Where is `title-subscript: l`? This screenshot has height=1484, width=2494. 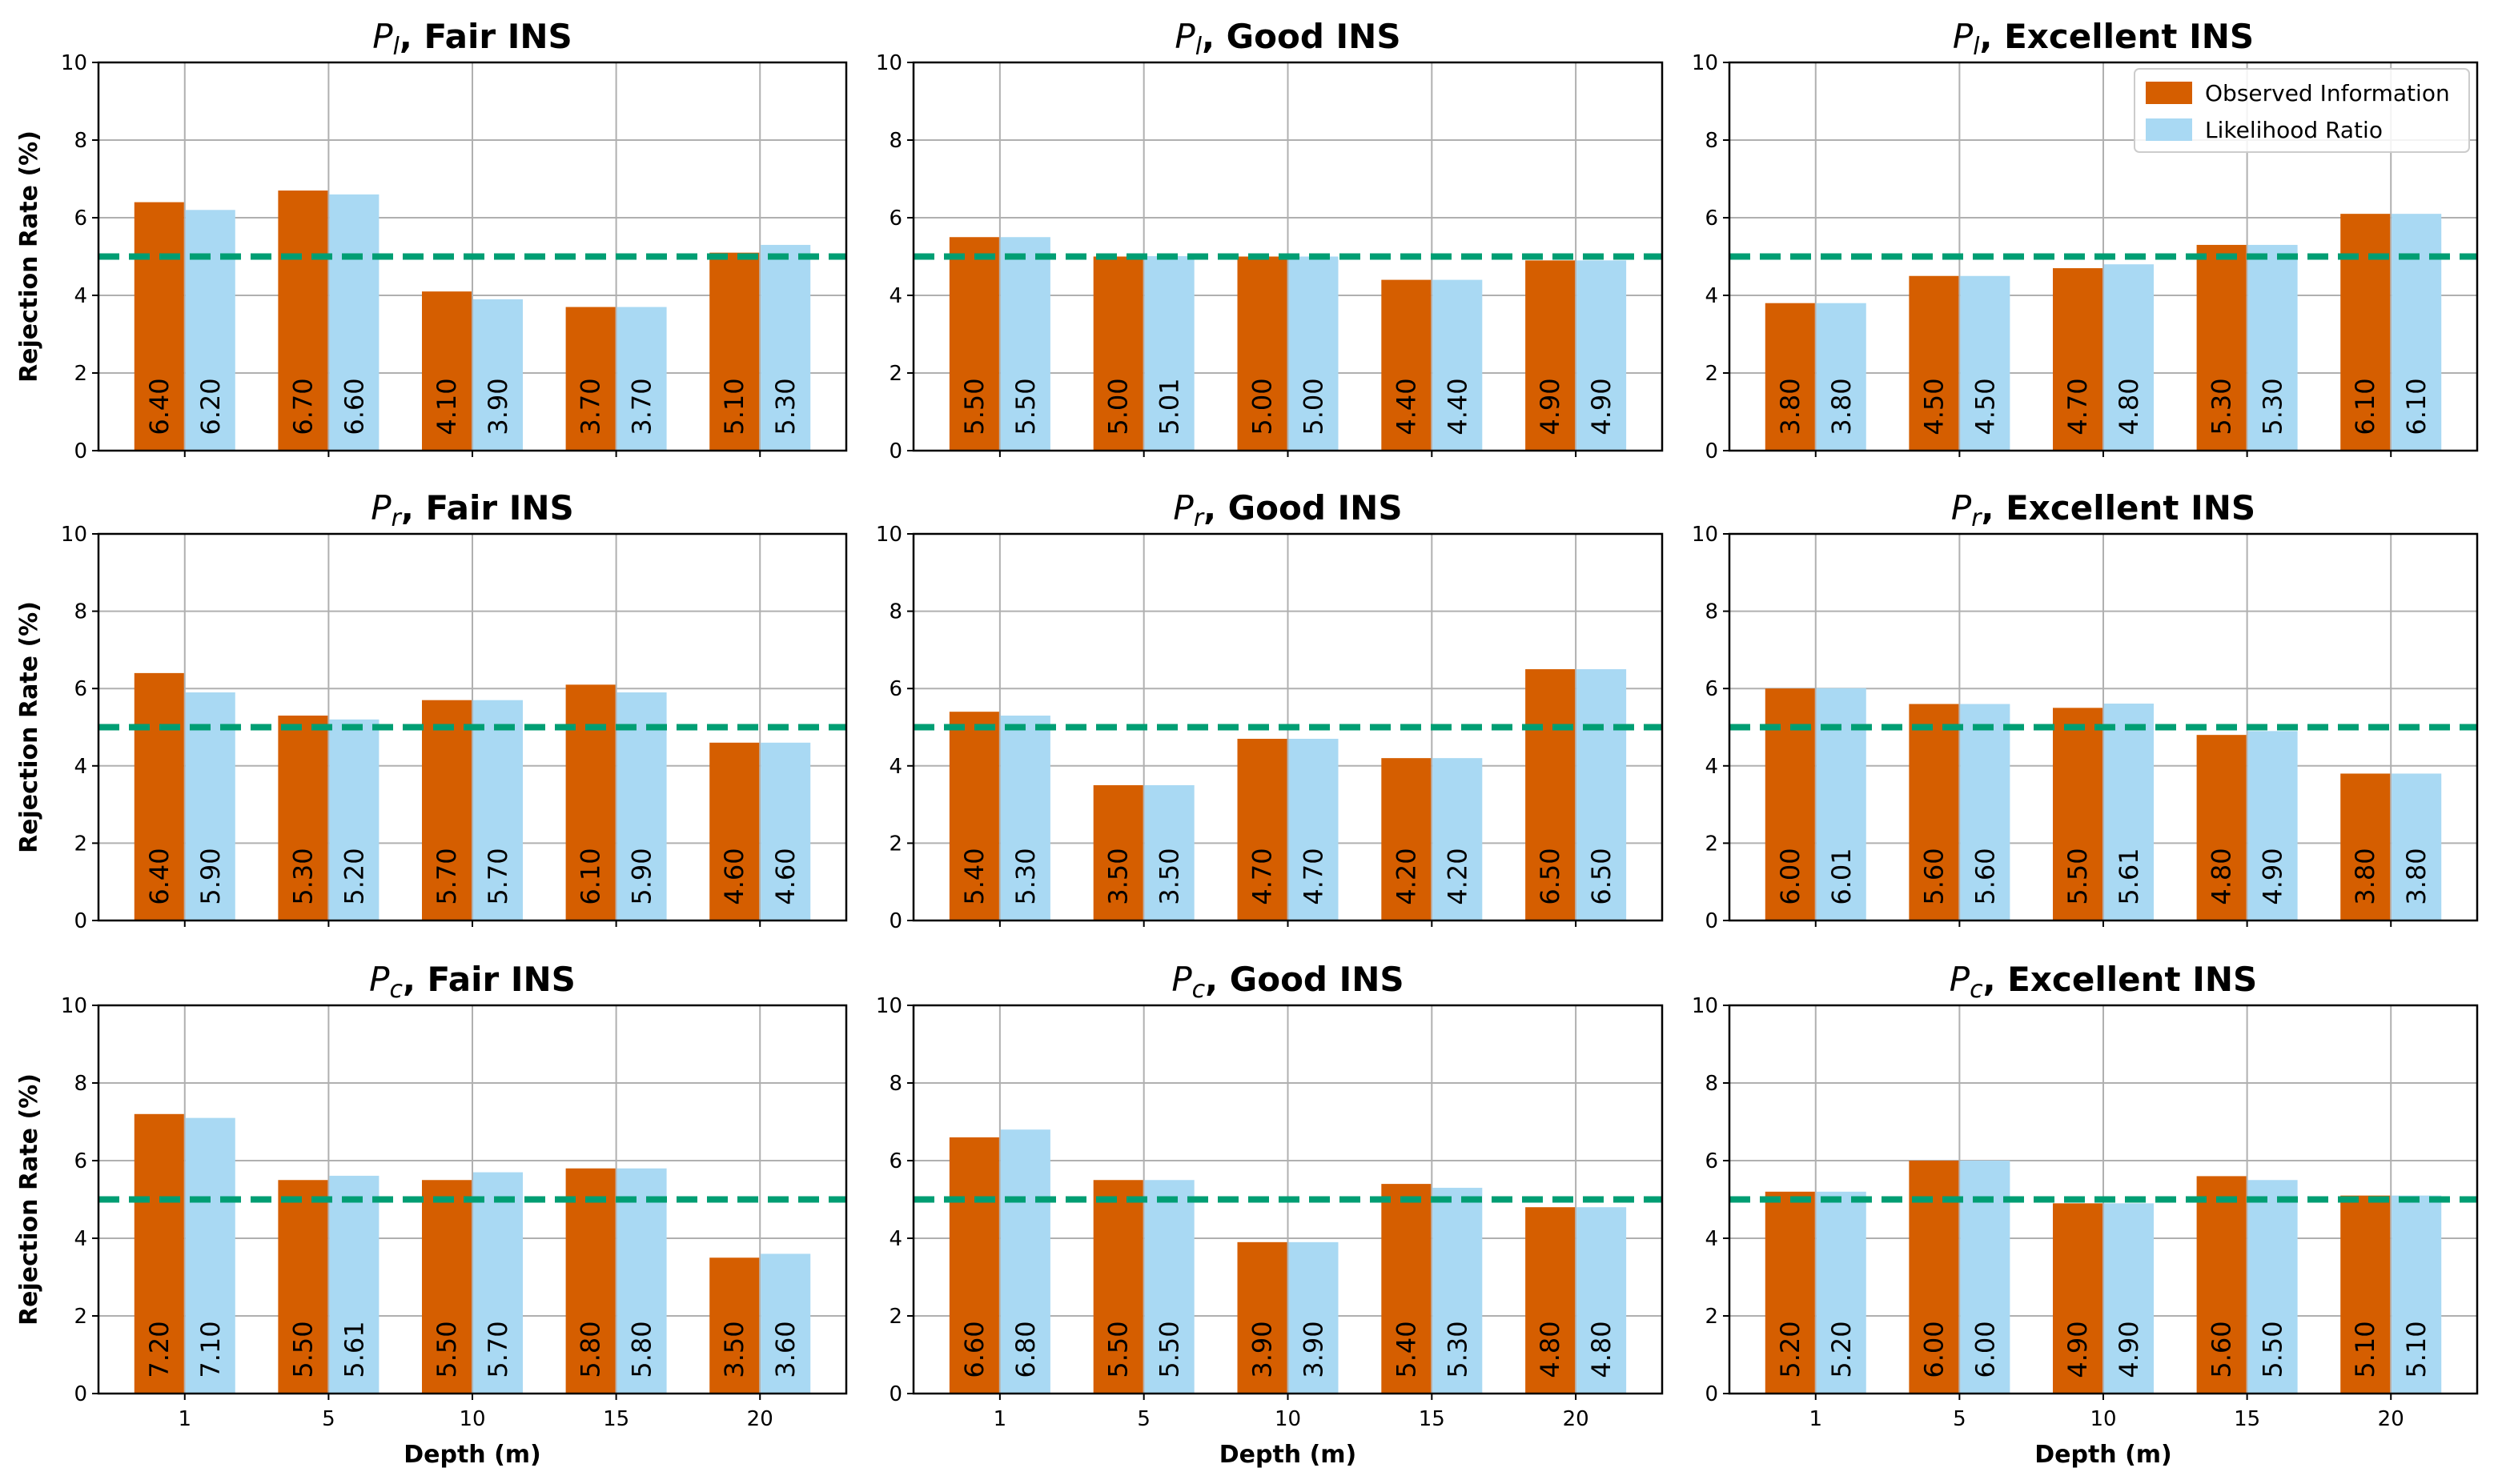 title-subscript: l is located at coordinates (1199, 47).